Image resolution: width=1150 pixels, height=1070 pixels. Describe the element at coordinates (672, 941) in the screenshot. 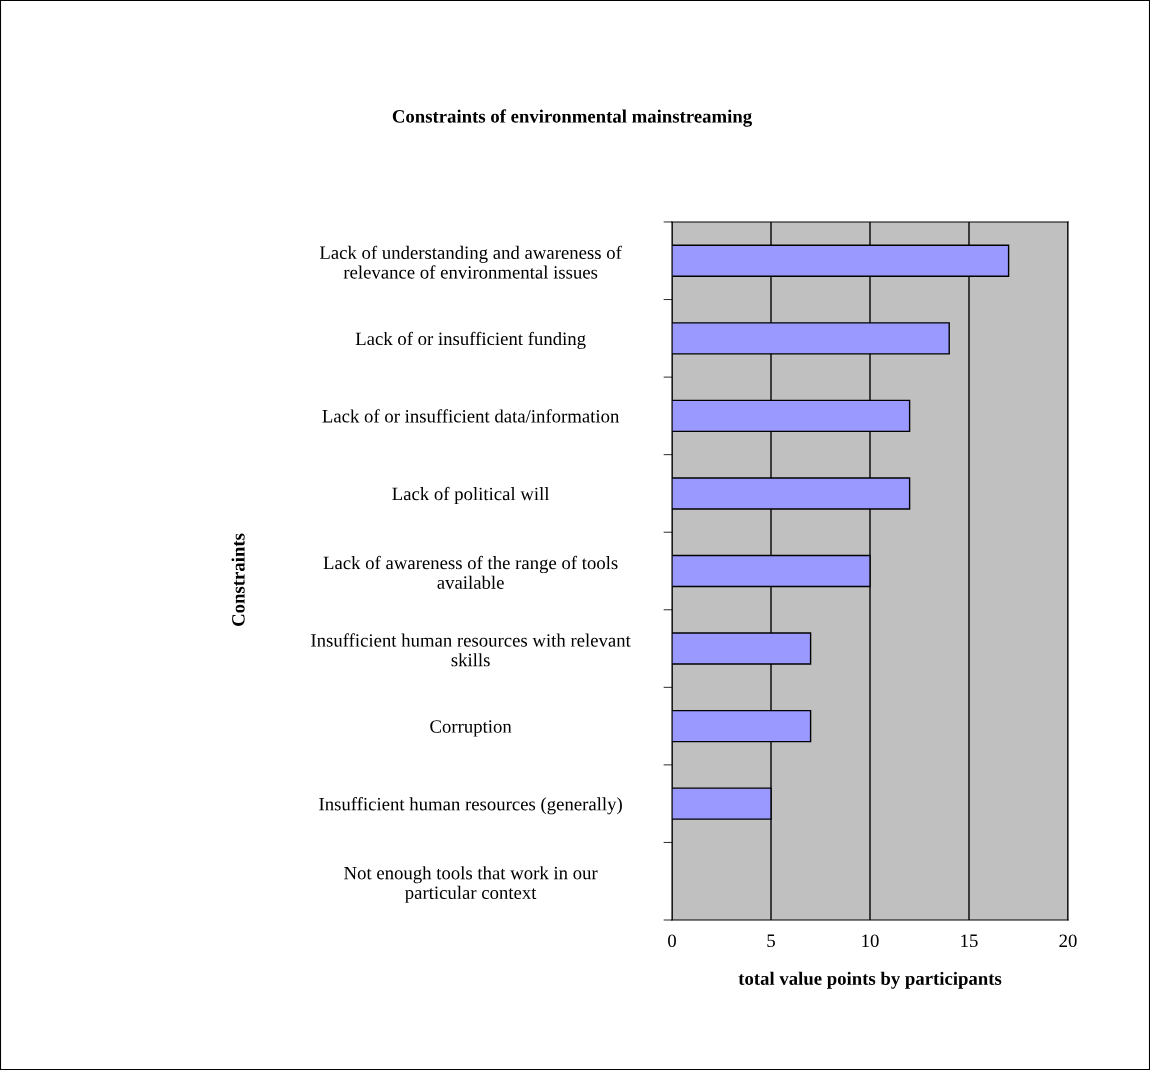

I see `x-tick-label: 0` at that location.